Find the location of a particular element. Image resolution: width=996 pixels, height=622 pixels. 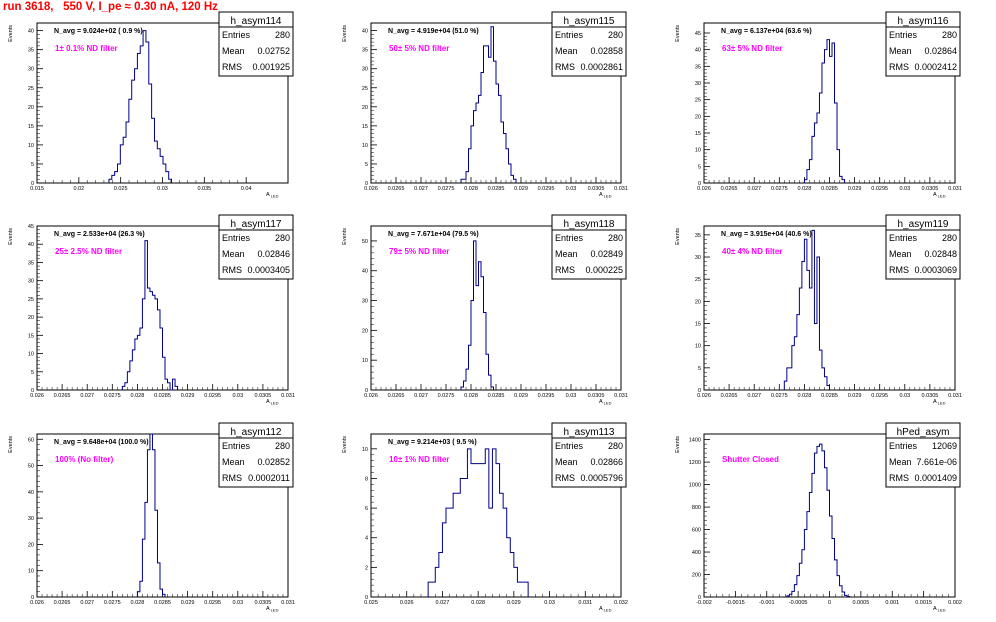

histogram-title: h_asym116 is located at coordinates (923, 21).